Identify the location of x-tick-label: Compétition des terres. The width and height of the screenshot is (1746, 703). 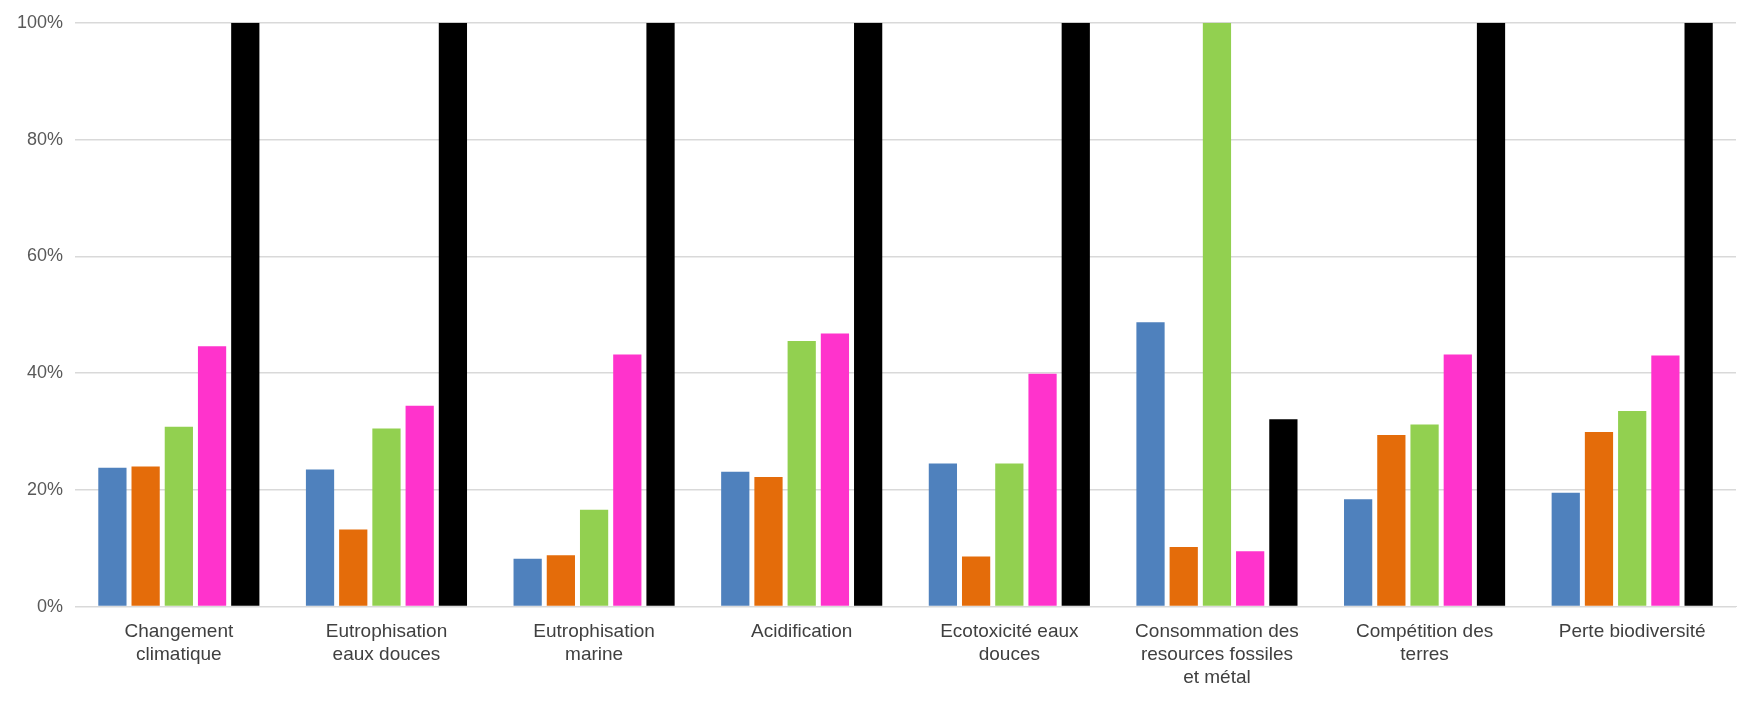
(1424, 642).